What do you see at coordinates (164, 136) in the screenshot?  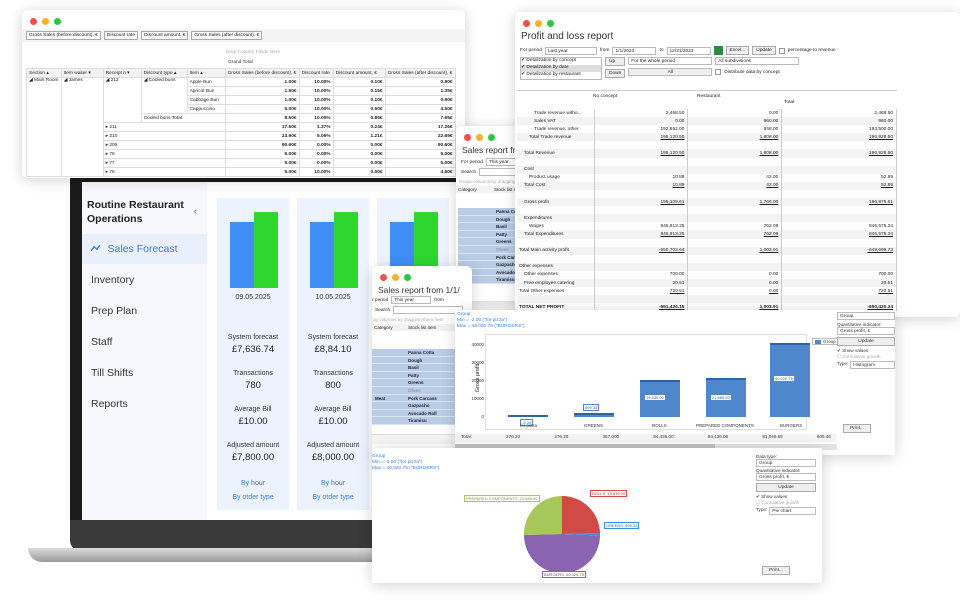 I see `receipt-expander: ▸ 210` at bounding box center [164, 136].